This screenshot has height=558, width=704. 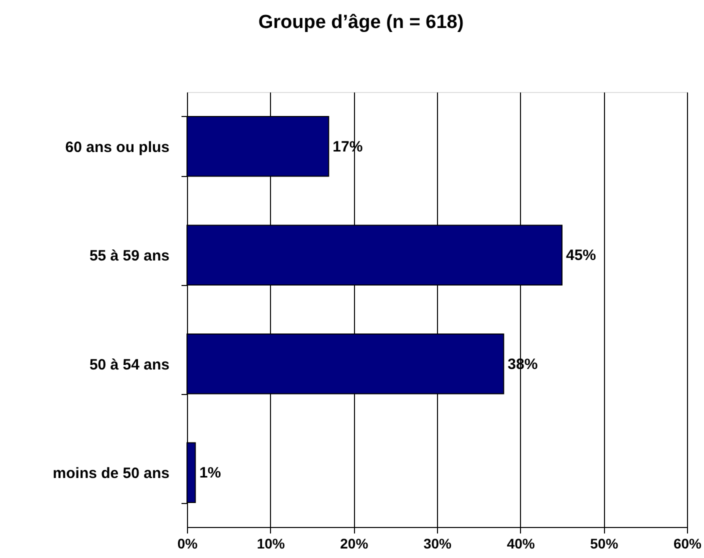 I want to click on x-tick-label: 60%, so click(x=687, y=544).